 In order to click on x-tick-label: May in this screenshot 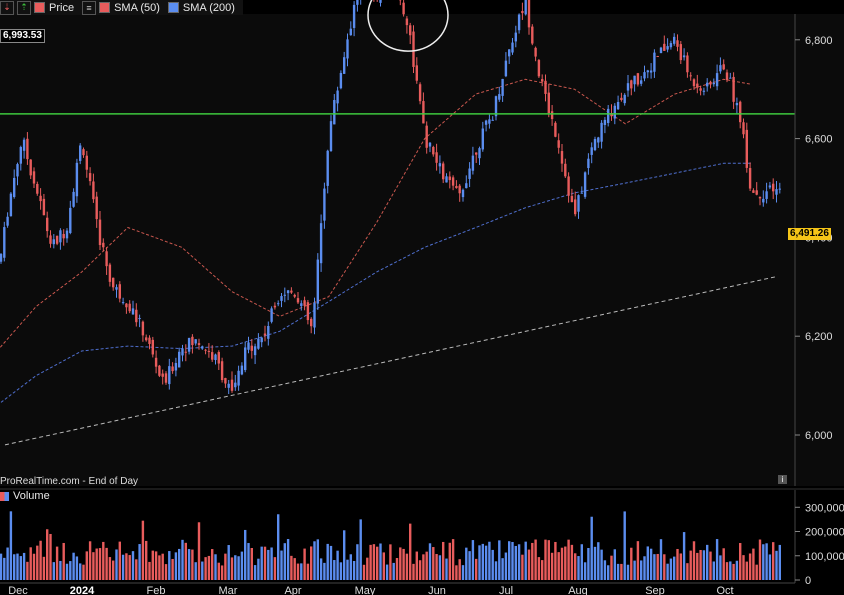, I will do `click(365, 590)`.